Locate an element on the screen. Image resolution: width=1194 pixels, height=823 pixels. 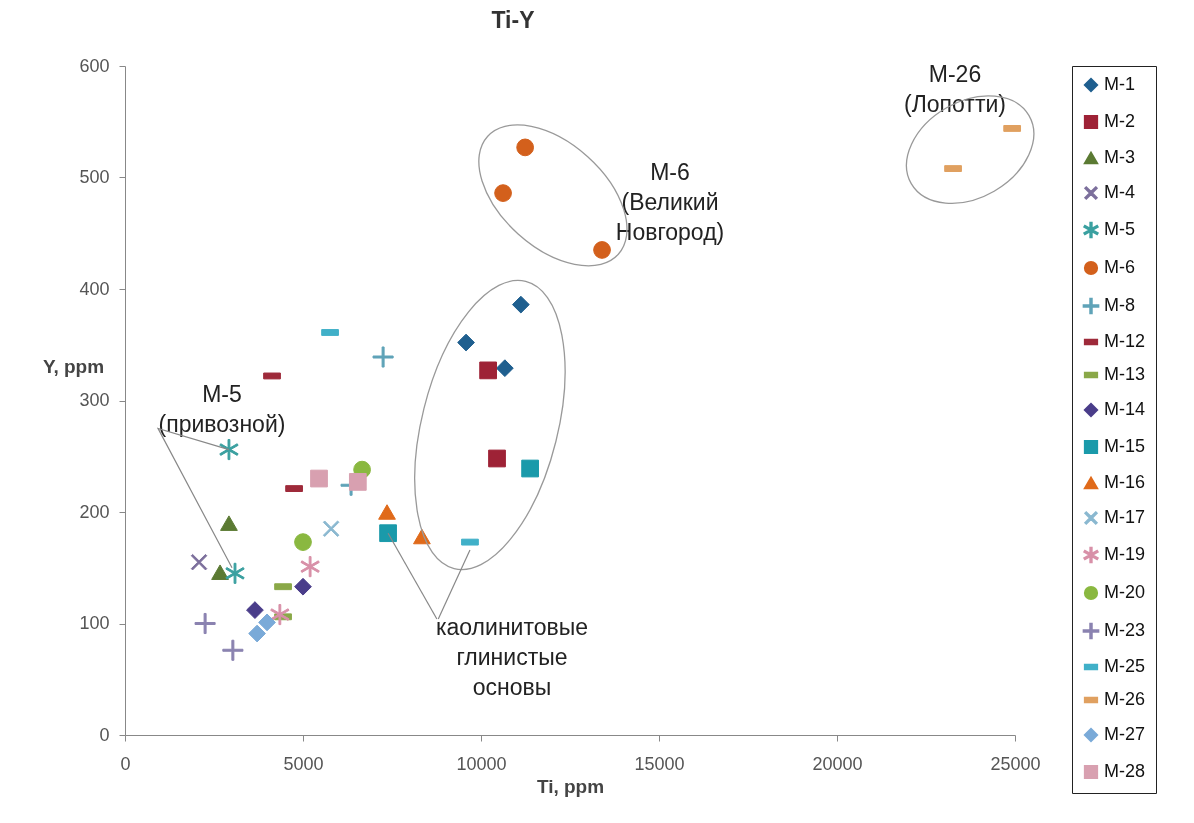
chart-title: Ti-Y is located at coordinates (513, 20).